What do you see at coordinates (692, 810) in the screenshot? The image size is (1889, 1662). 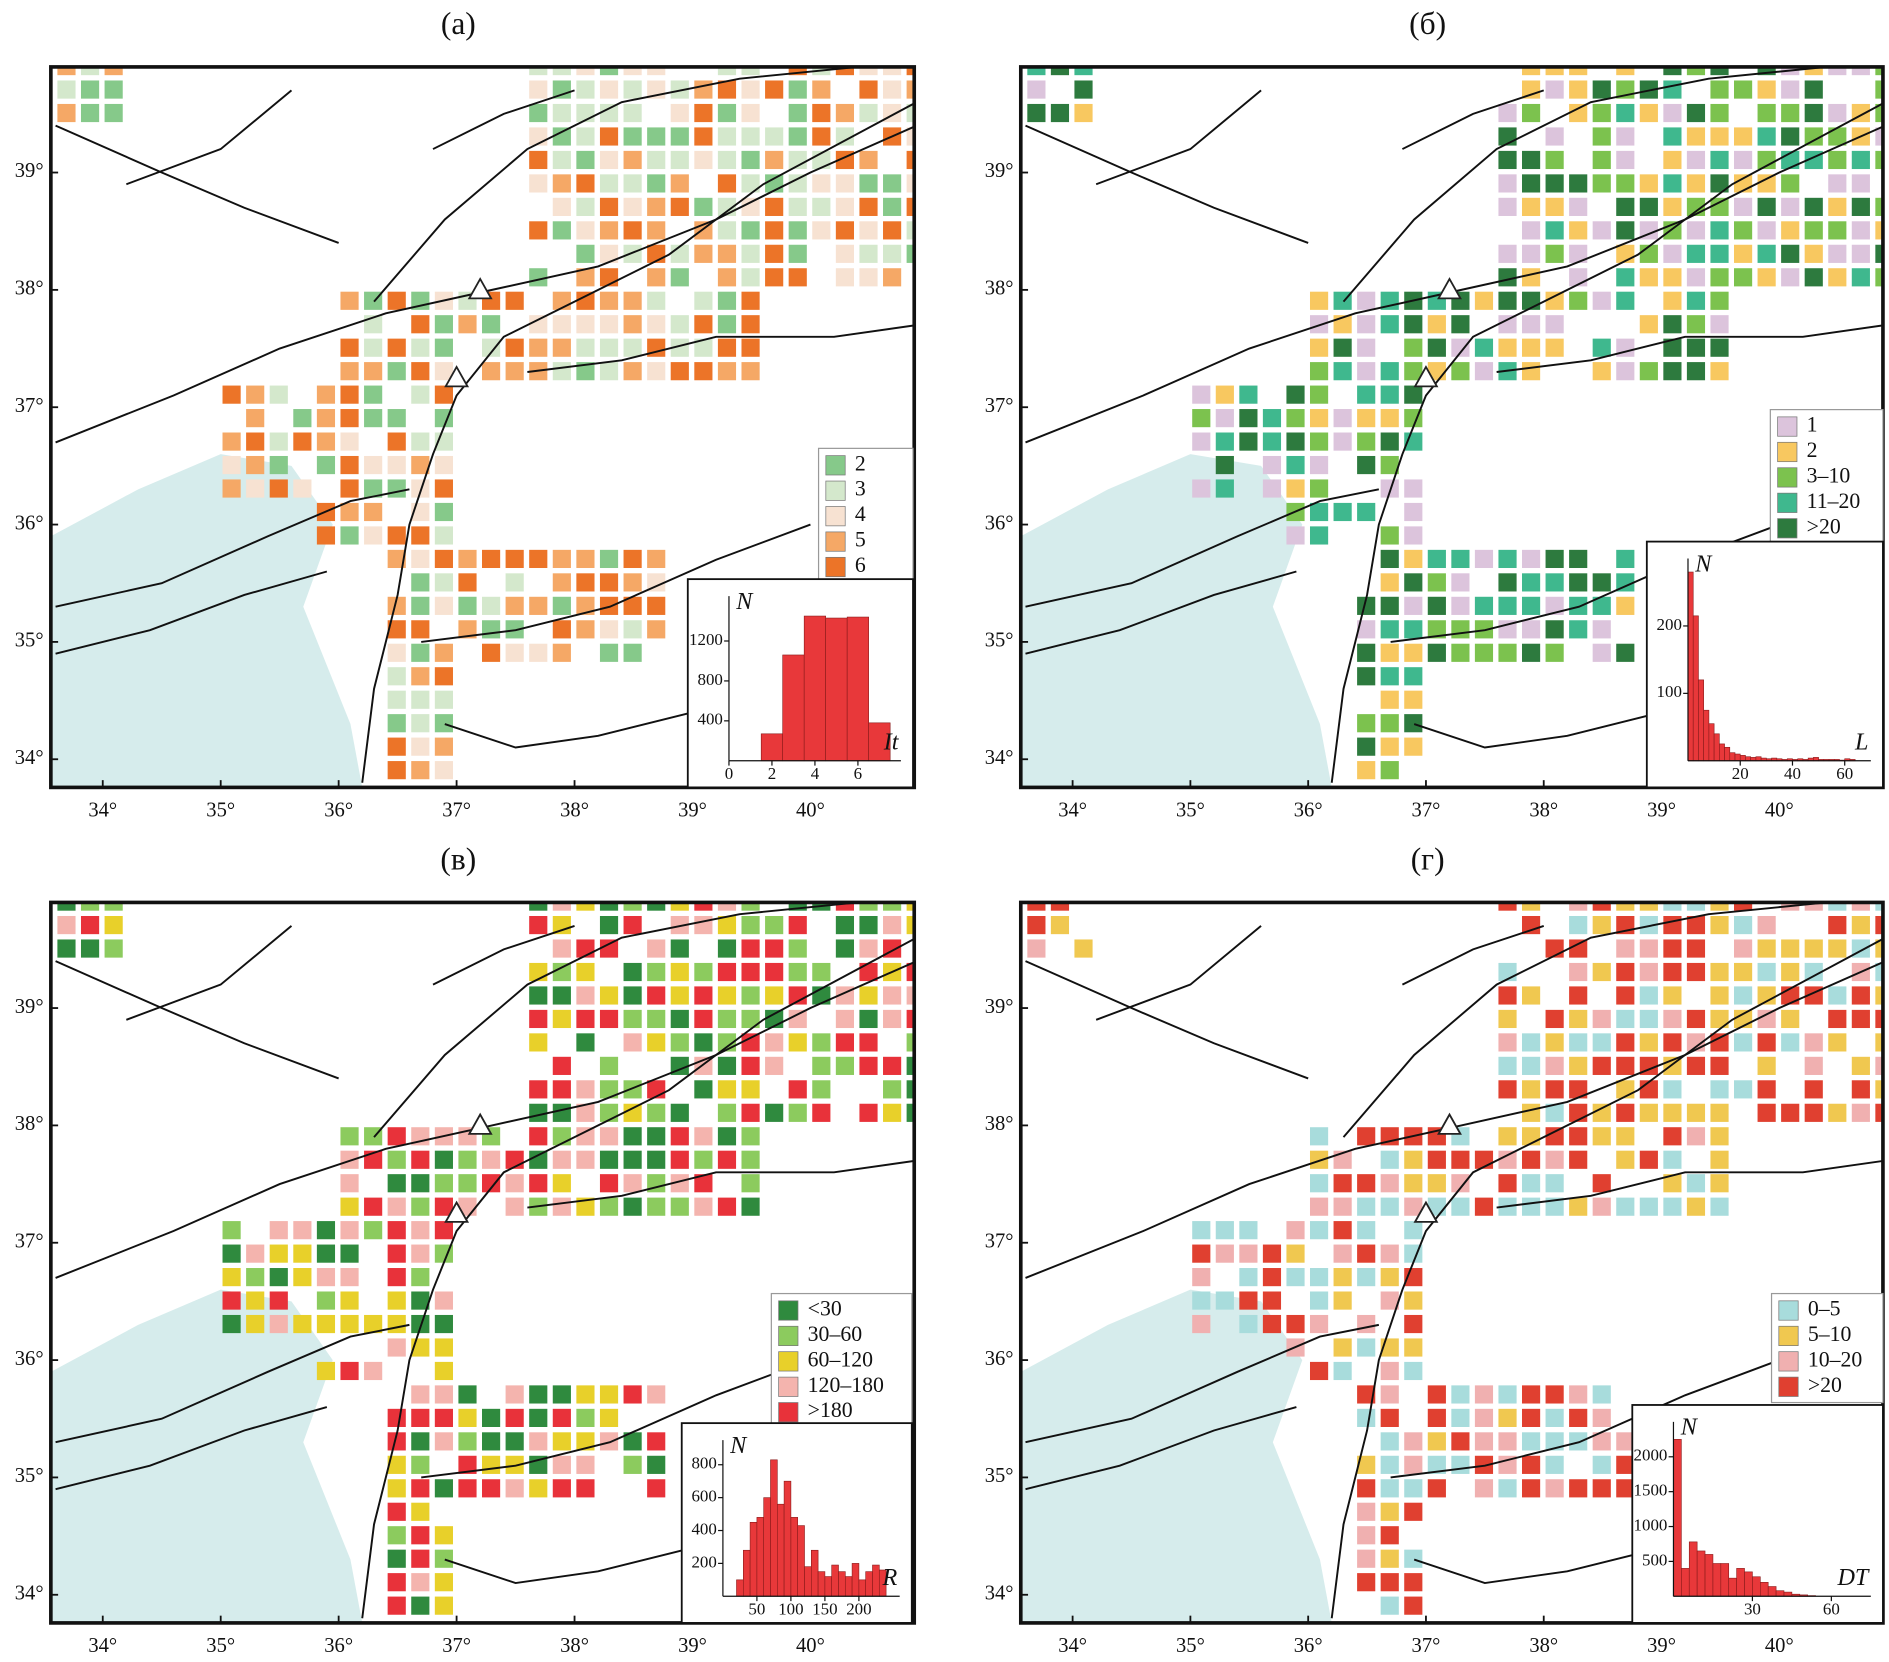 I see `x-tick-label: 39°` at bounding box center [692, 810].